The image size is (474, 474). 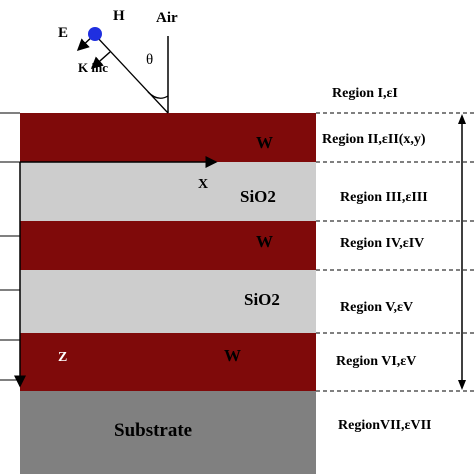 What do you see at coordinates (385, 425) in the screenshot?
I see `region-label-7: RegionVII,εVII` at bounding box center [385, 425].